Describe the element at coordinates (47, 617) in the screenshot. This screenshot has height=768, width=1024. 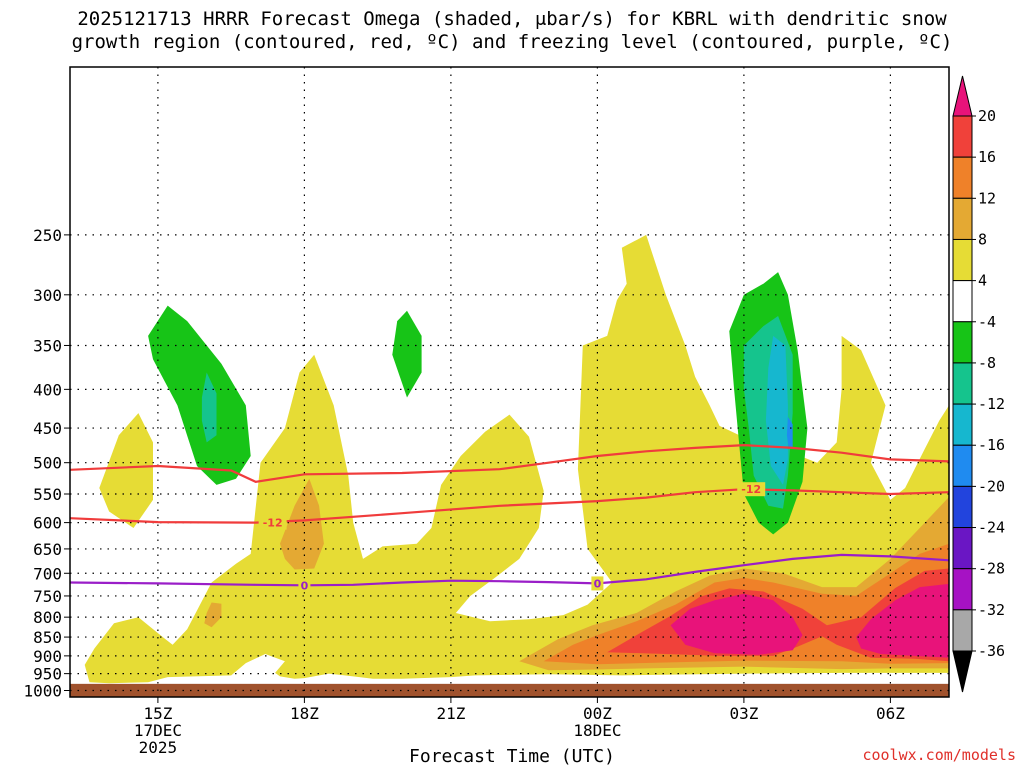
I see `ytick-label-800: 800` at that location.